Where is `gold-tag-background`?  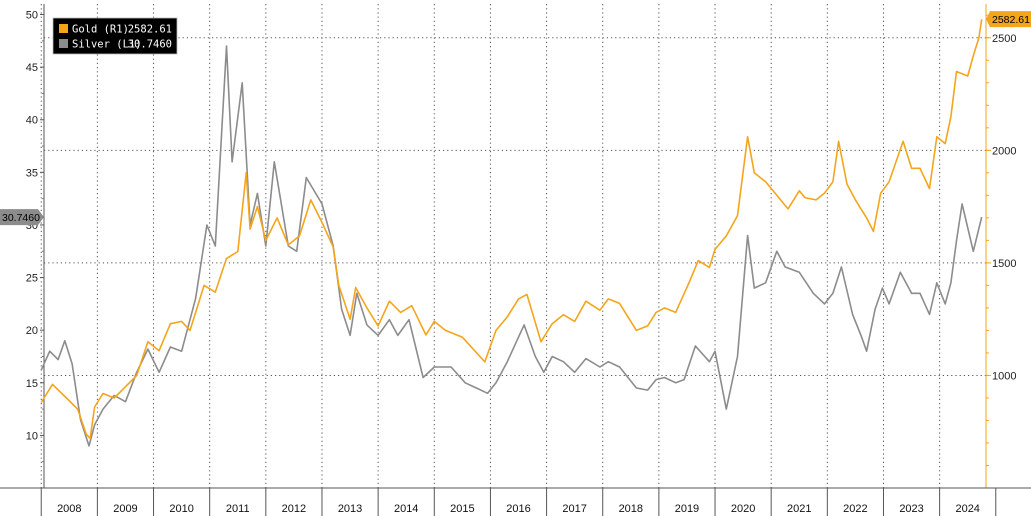 gold-tag-background is located at coordinates (1008, 19).